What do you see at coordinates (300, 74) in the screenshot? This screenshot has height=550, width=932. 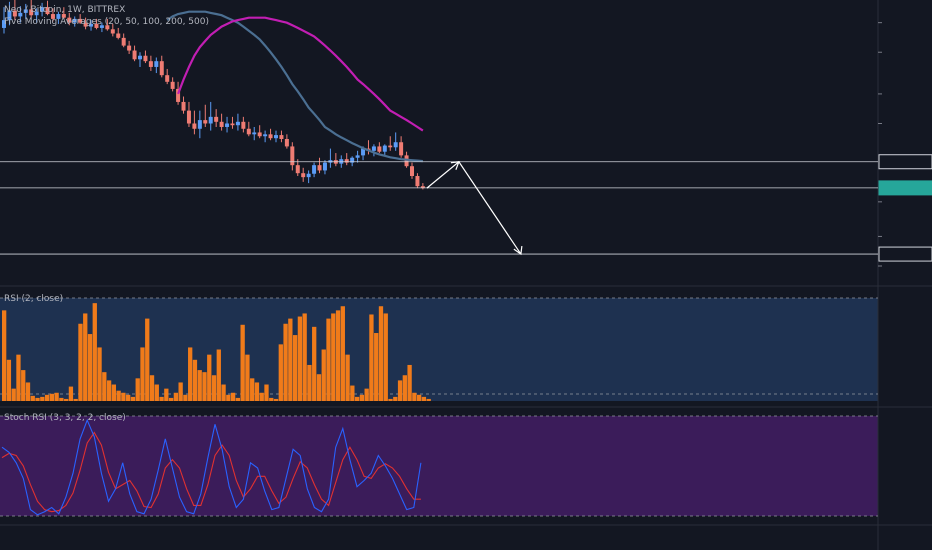 I see `ma50-line` at bounding box center [300, 74].